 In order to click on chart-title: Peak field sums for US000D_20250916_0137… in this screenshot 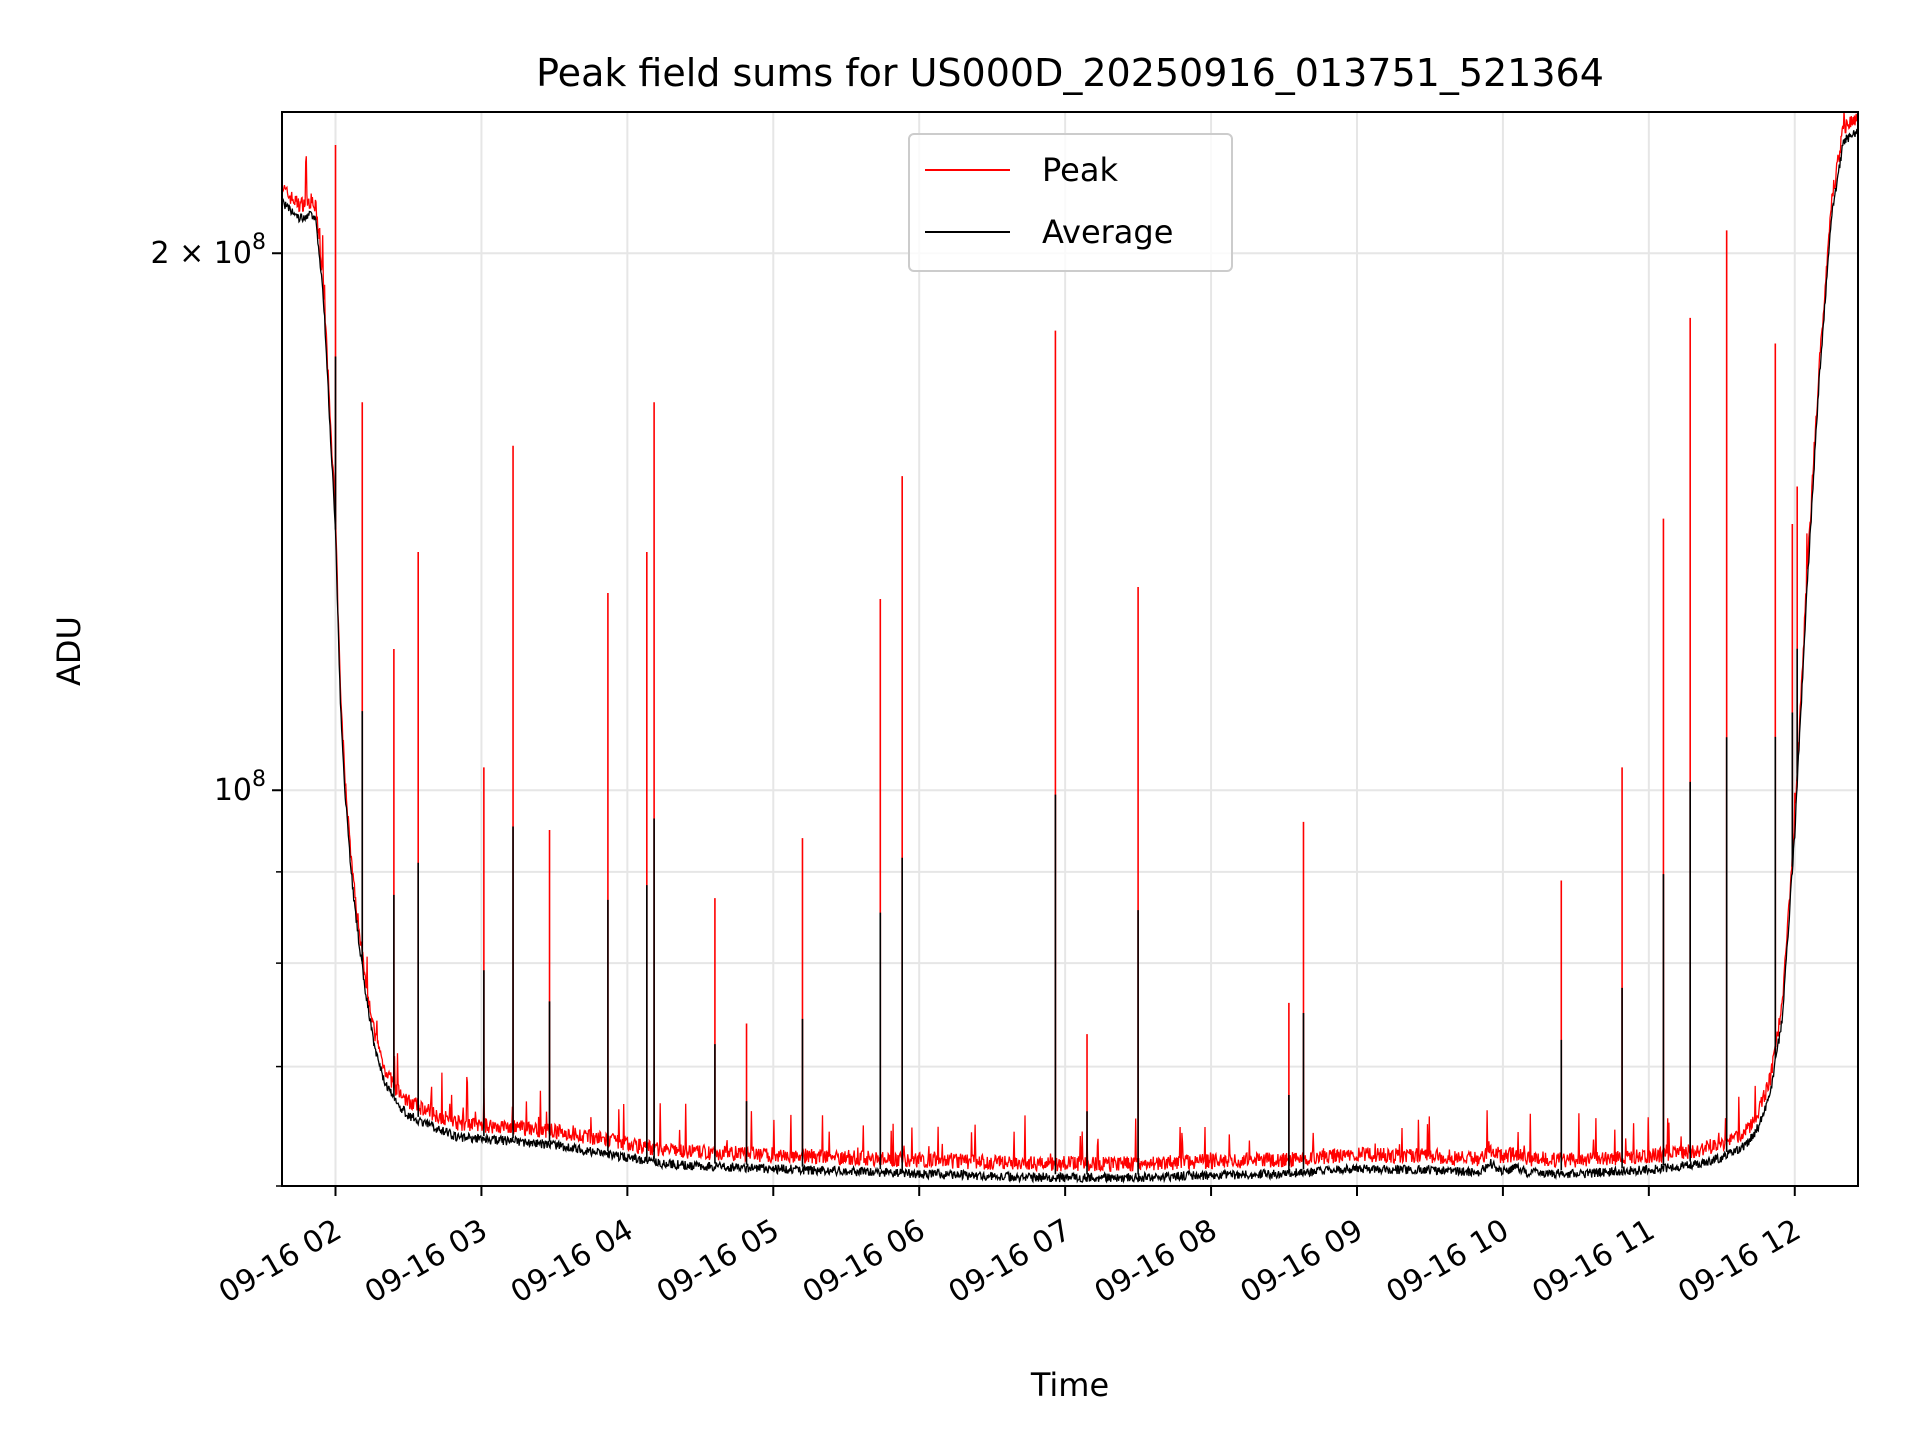, I will do `click(1070, 73)`.